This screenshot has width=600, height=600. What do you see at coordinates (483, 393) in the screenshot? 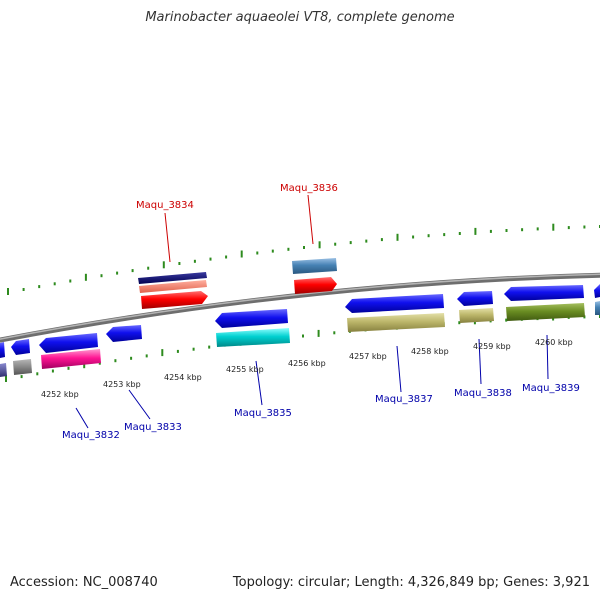
I see `gene-label: Maqu_3838` at bounding box center [483, 393].